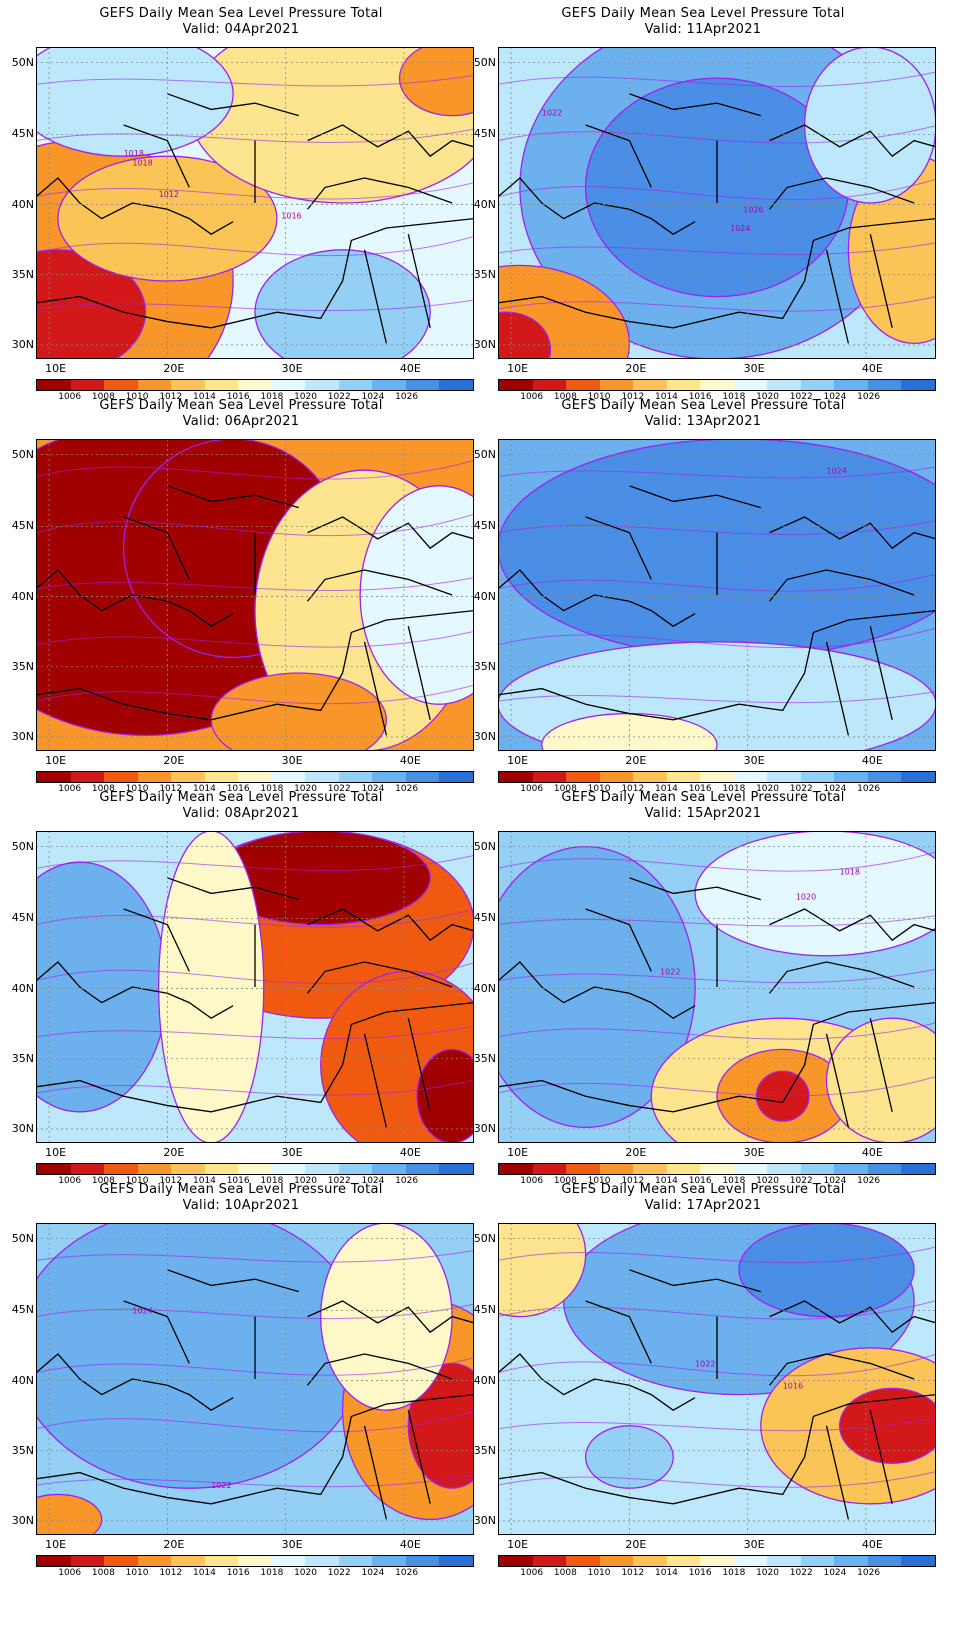 Image resolution: width=964 pixels, height=1640 pixels. Describe the element at coordinates (272, 397) in the screenshot. I see `colorbar-level-label: 1018` at that location.